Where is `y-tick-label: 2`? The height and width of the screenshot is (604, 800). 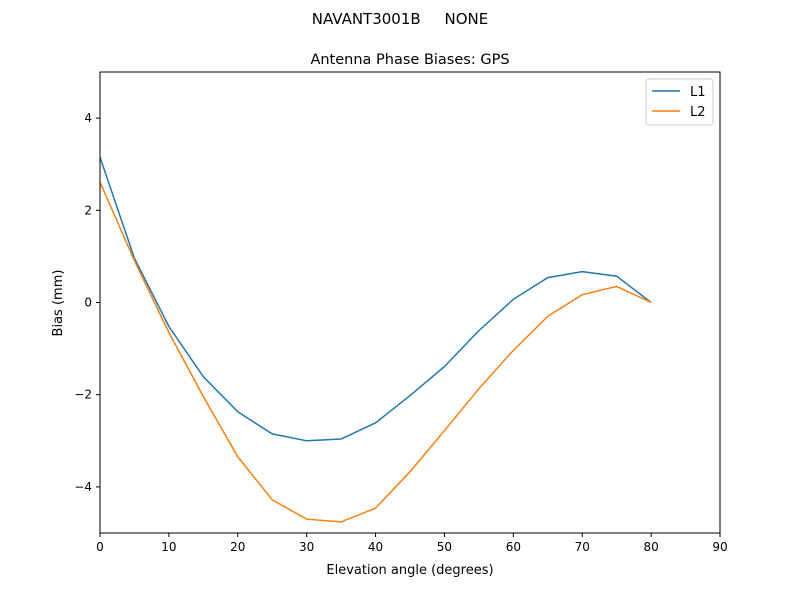 y-tick-label: 2 is located at coordinates (88, 210).